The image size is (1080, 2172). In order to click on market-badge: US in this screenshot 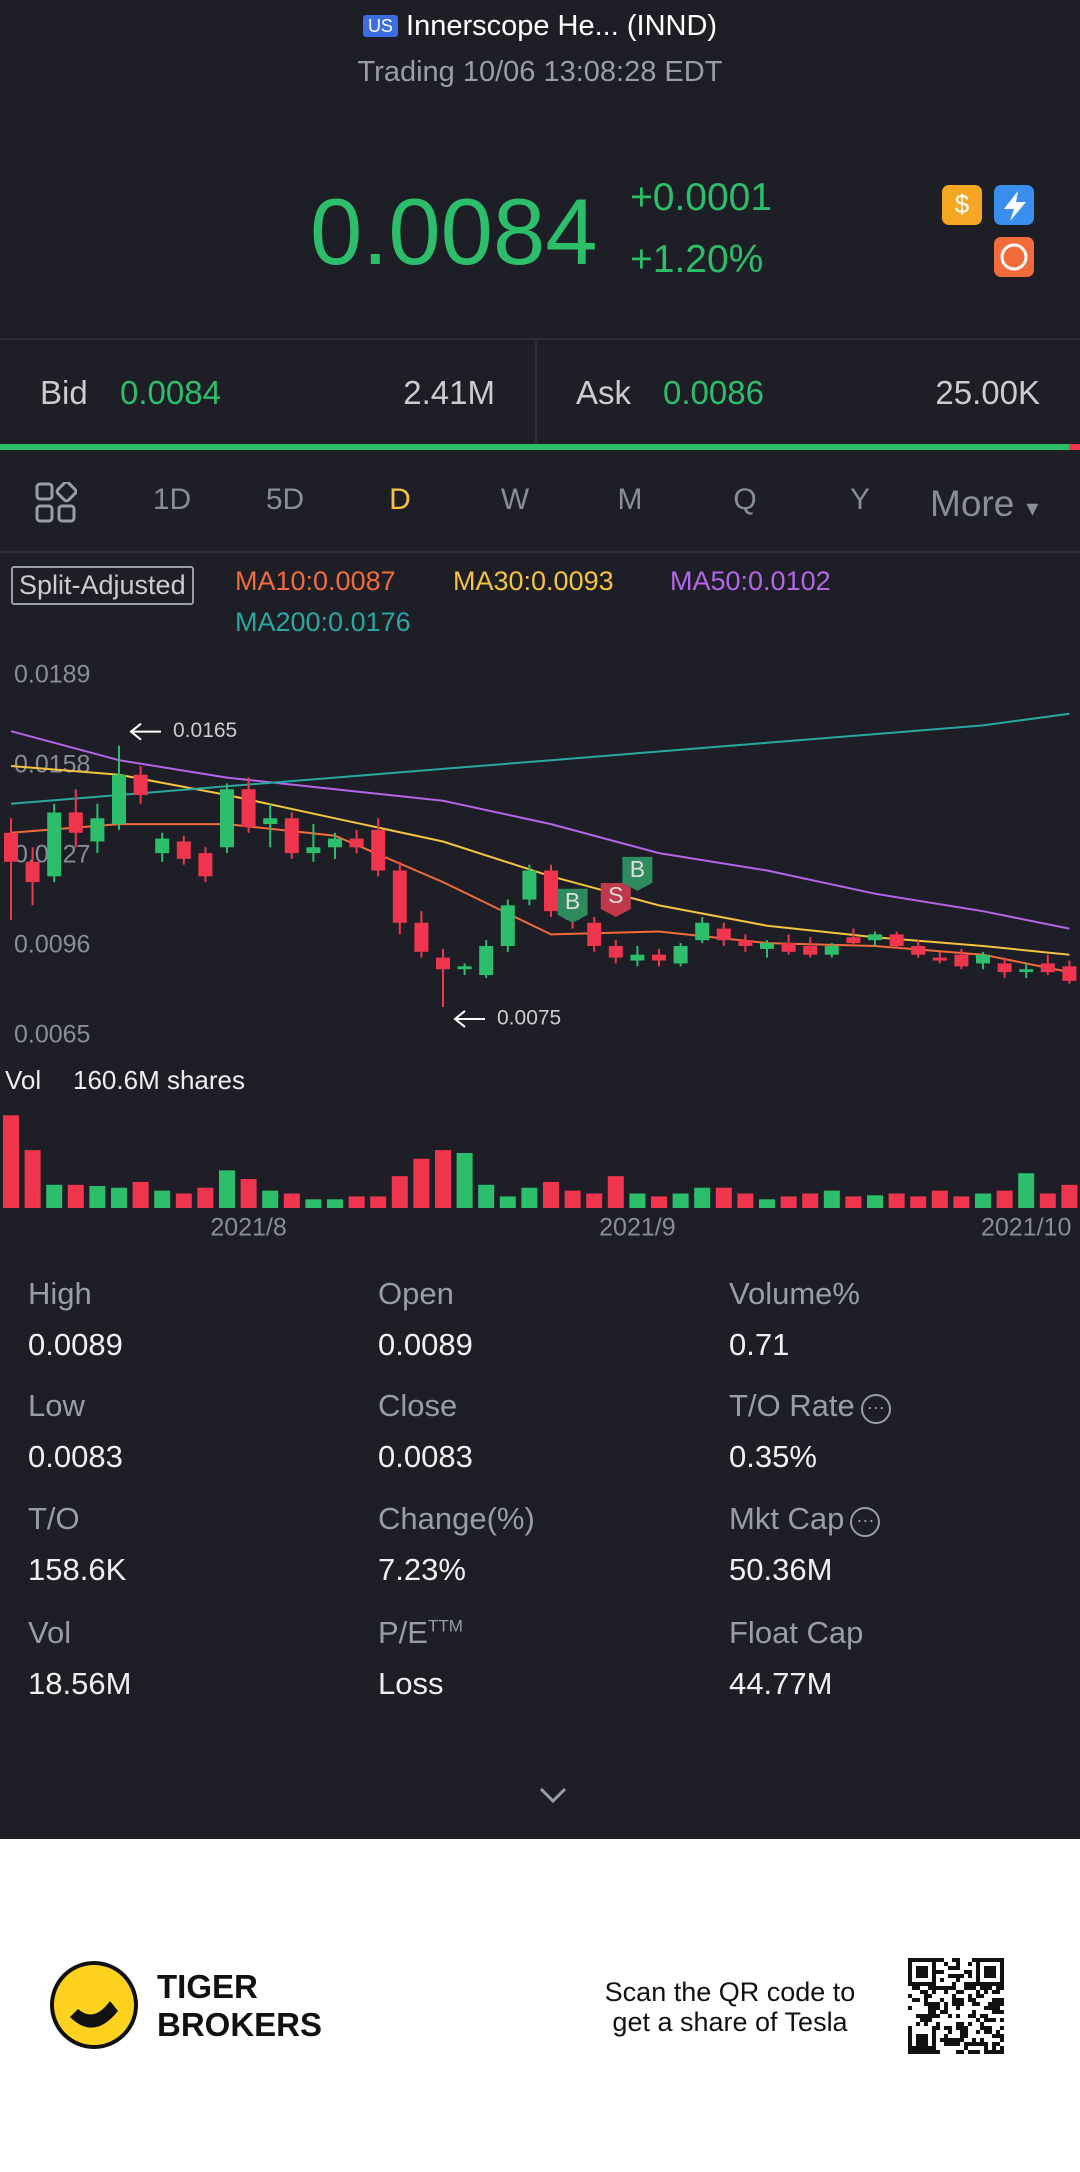, I will do `click(380, 26)`.